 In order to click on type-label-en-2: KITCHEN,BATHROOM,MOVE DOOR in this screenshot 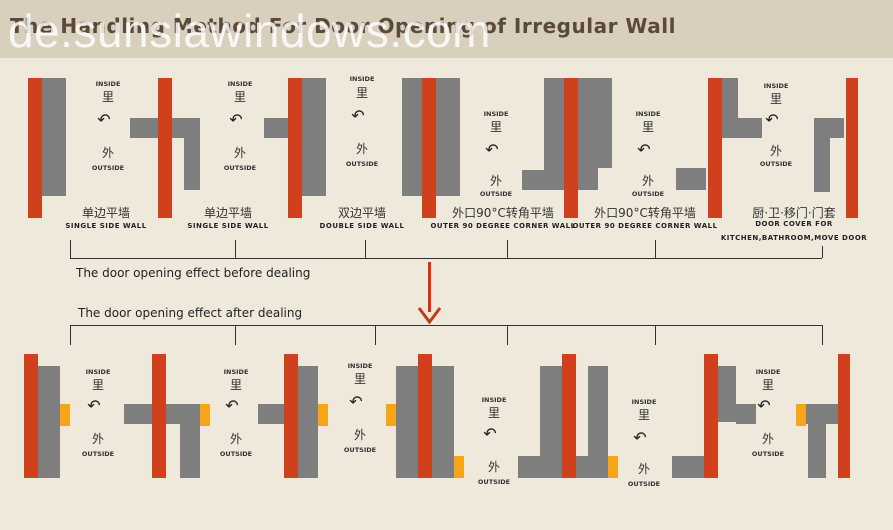, I will do `click(794, 238)`.